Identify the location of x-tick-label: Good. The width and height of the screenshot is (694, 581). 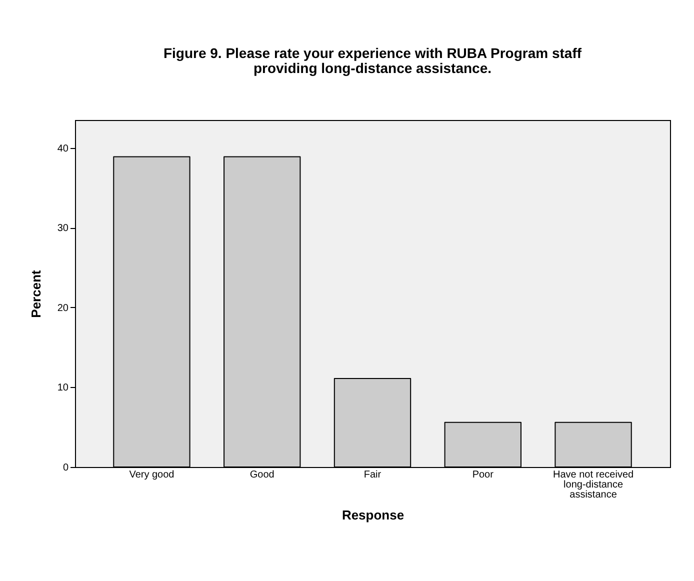
(262, 475).